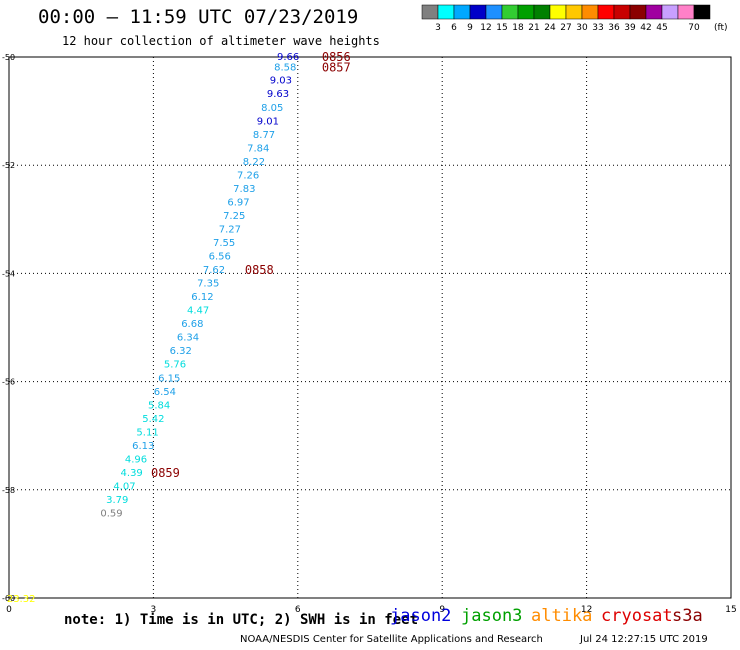  I want to click on legend-tick-label: 3, so click(438, 28).